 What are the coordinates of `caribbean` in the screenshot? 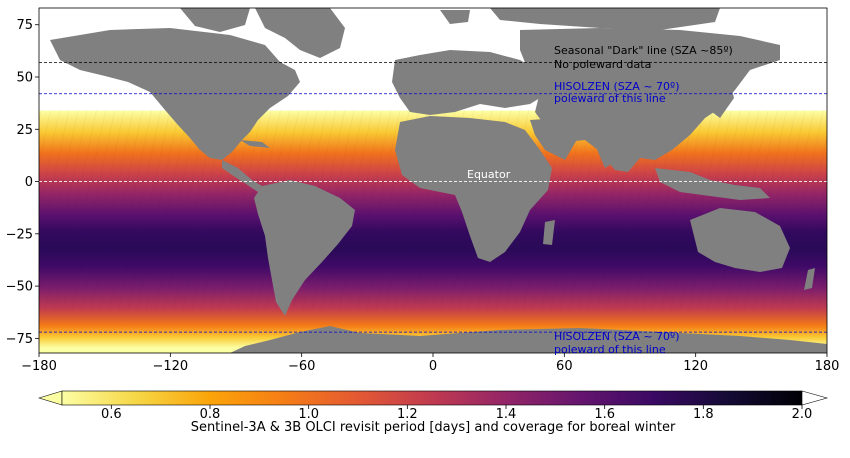 It's located at (255, 144).